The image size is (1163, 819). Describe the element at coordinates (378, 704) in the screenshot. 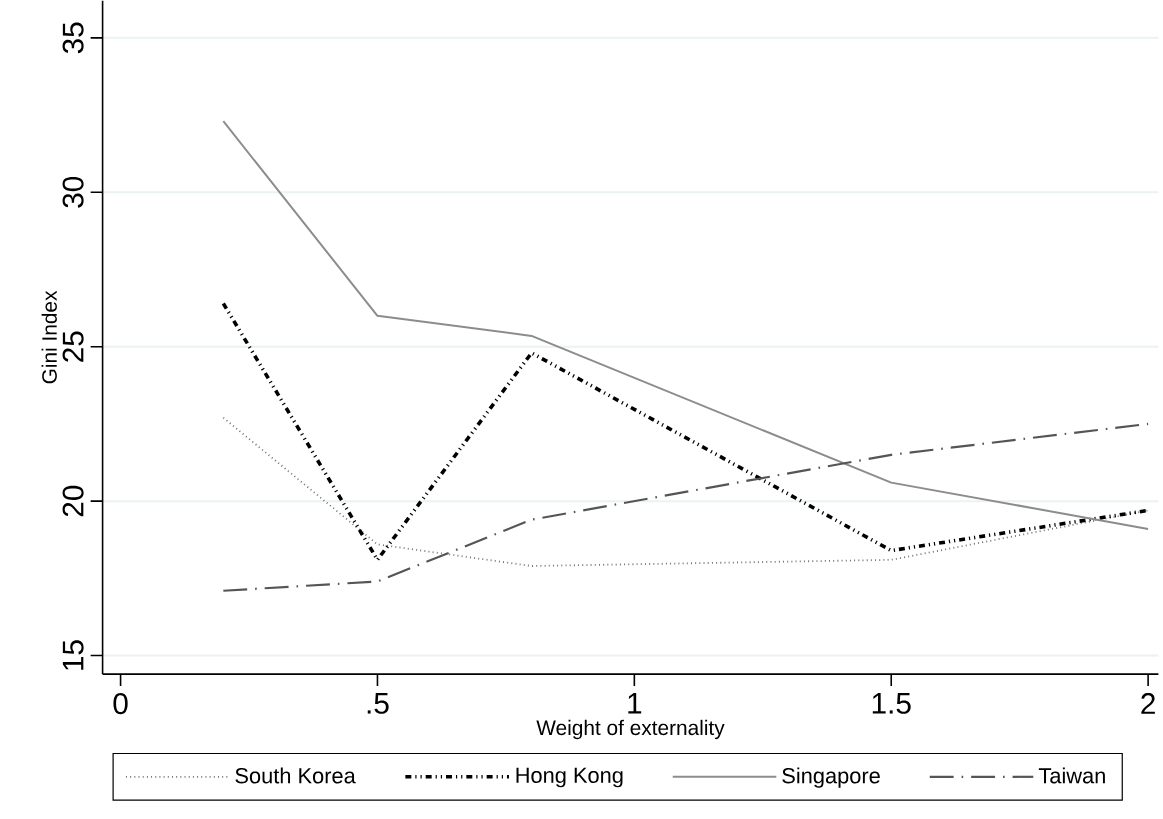

I see `x-tick-label: .5` at that location.